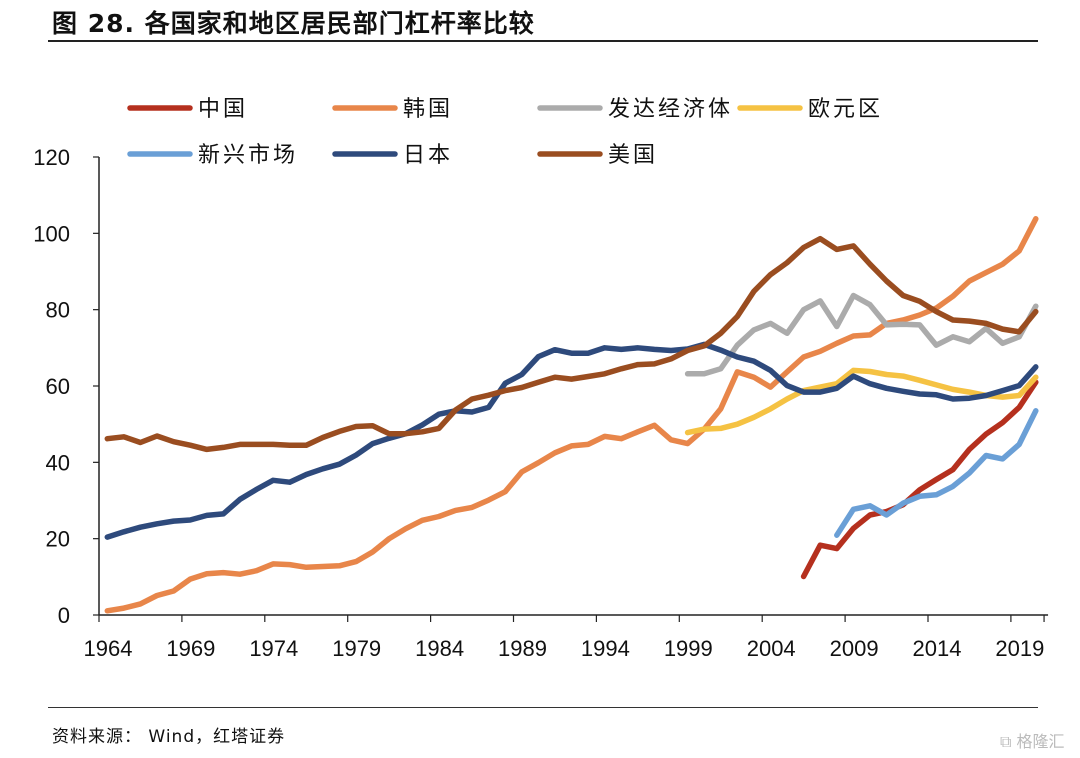  Describe the element at coordinates (64, 615) in the screenshot. I see `y-tick-label: 0` at that location.